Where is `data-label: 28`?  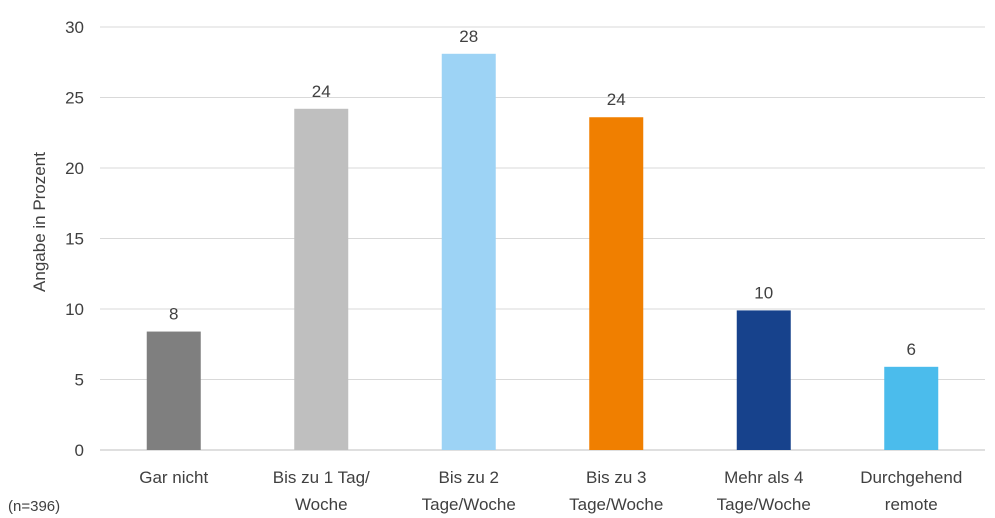
data-label: 28 is located at coordinates (468, 36).